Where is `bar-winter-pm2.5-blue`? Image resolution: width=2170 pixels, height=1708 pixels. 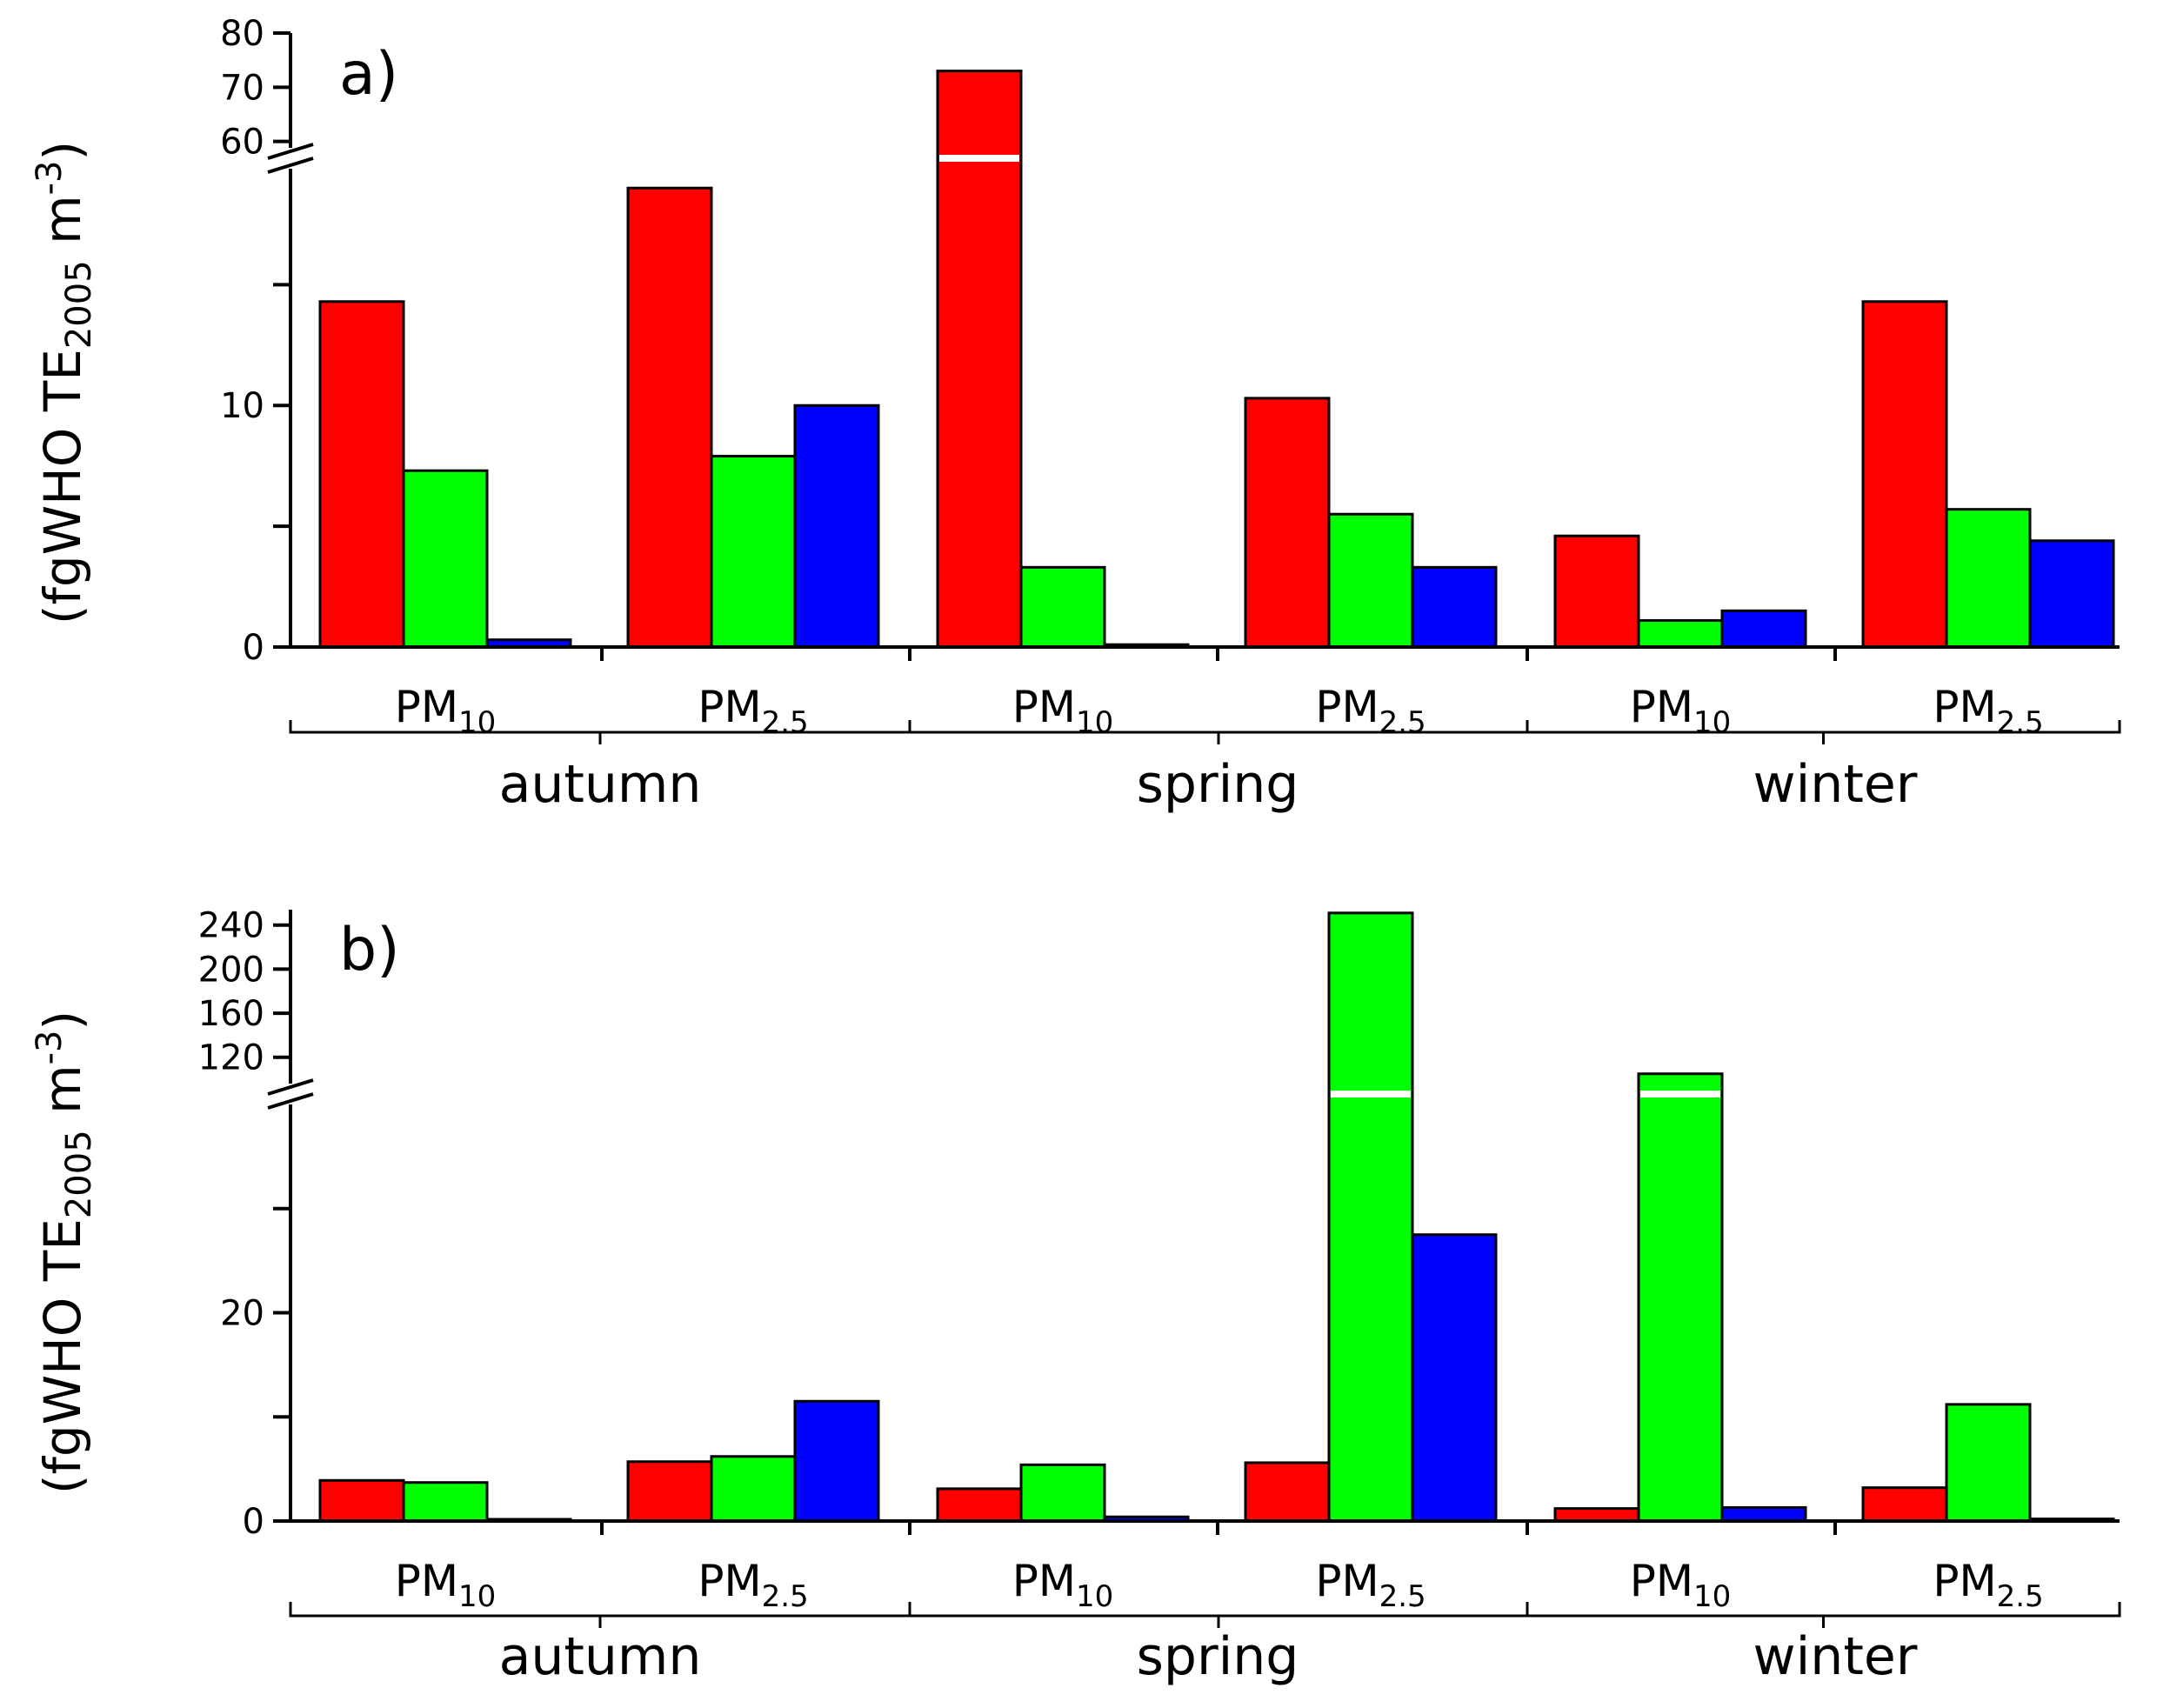 bar-winter-pm2.5-blue is located at coordinates (2071, 594).